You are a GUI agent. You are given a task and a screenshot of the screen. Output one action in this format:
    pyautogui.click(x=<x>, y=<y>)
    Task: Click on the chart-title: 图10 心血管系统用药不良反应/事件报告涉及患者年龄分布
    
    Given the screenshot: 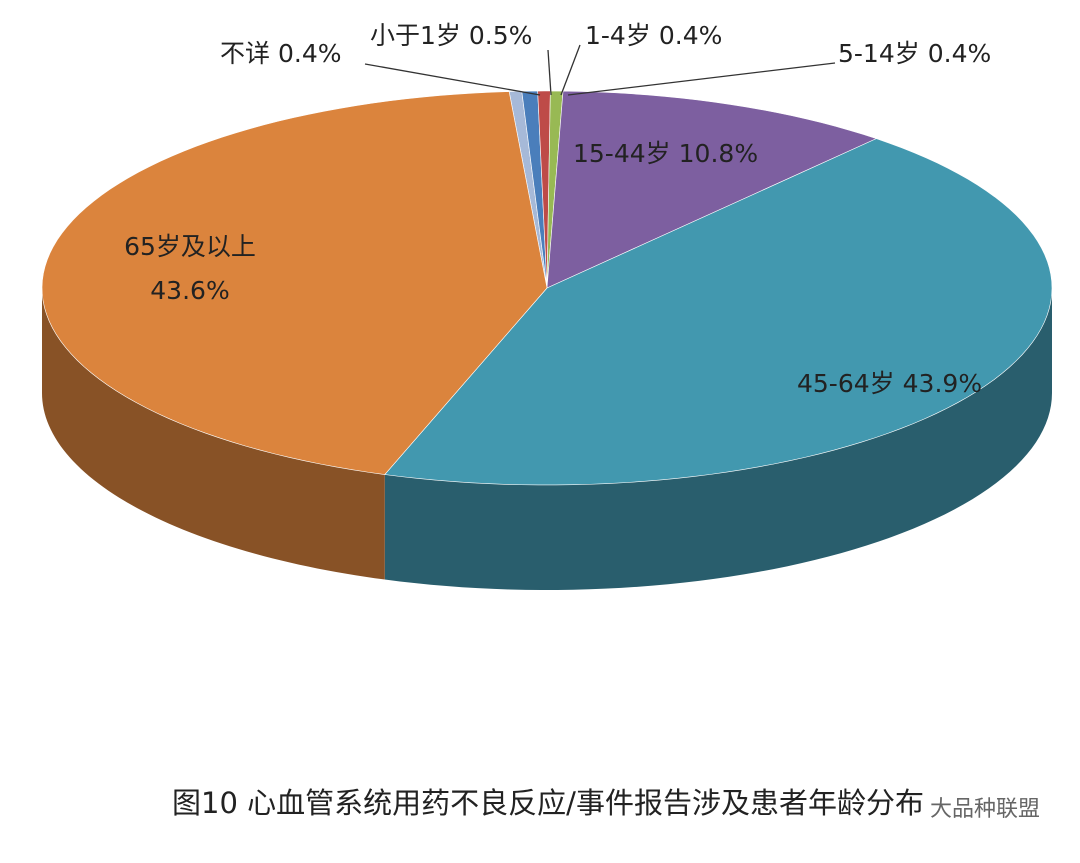 What is the action you would take?
    pyautogui.click(x=548, y=803)
    